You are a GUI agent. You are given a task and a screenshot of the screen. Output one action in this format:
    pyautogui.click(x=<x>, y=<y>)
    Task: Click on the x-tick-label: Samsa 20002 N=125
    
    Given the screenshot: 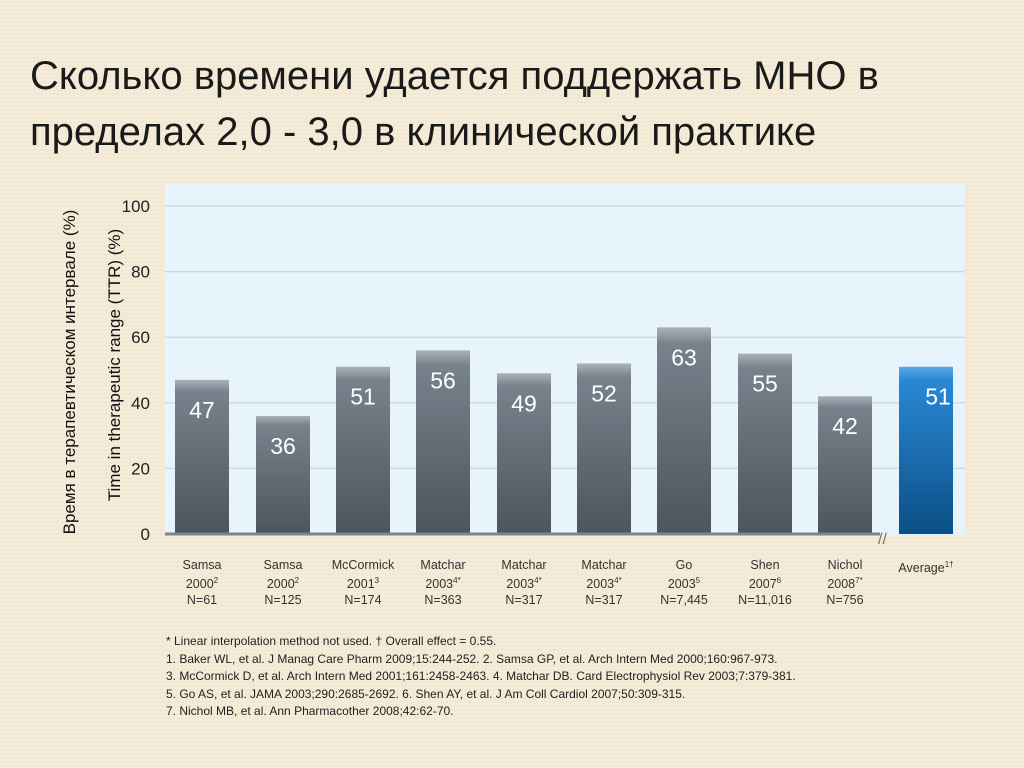 What is the action you would take?
    pyautogui.click(x=283, y=583)
    